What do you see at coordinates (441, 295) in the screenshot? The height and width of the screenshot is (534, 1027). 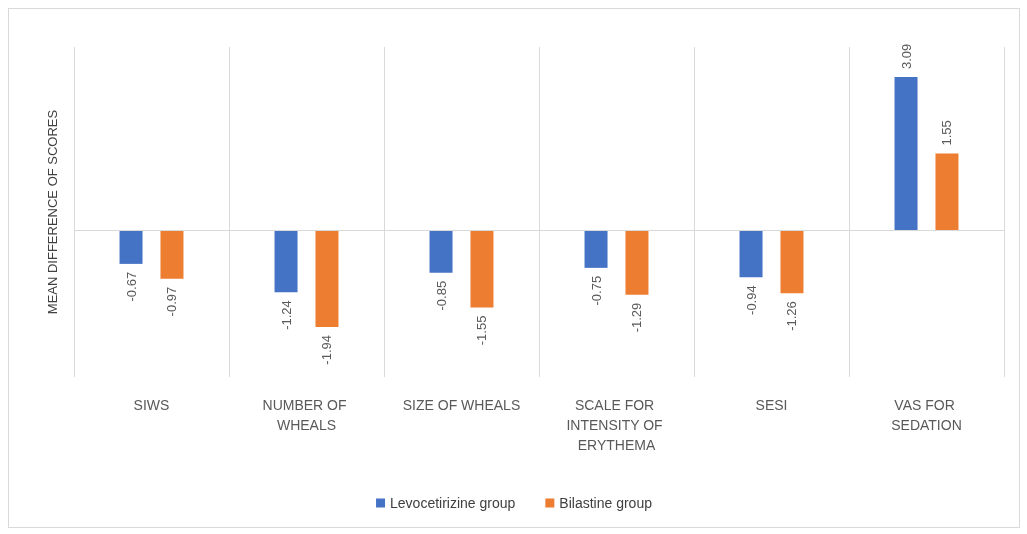 I see `data-label: -0.85` at bounding box center [441, 295].